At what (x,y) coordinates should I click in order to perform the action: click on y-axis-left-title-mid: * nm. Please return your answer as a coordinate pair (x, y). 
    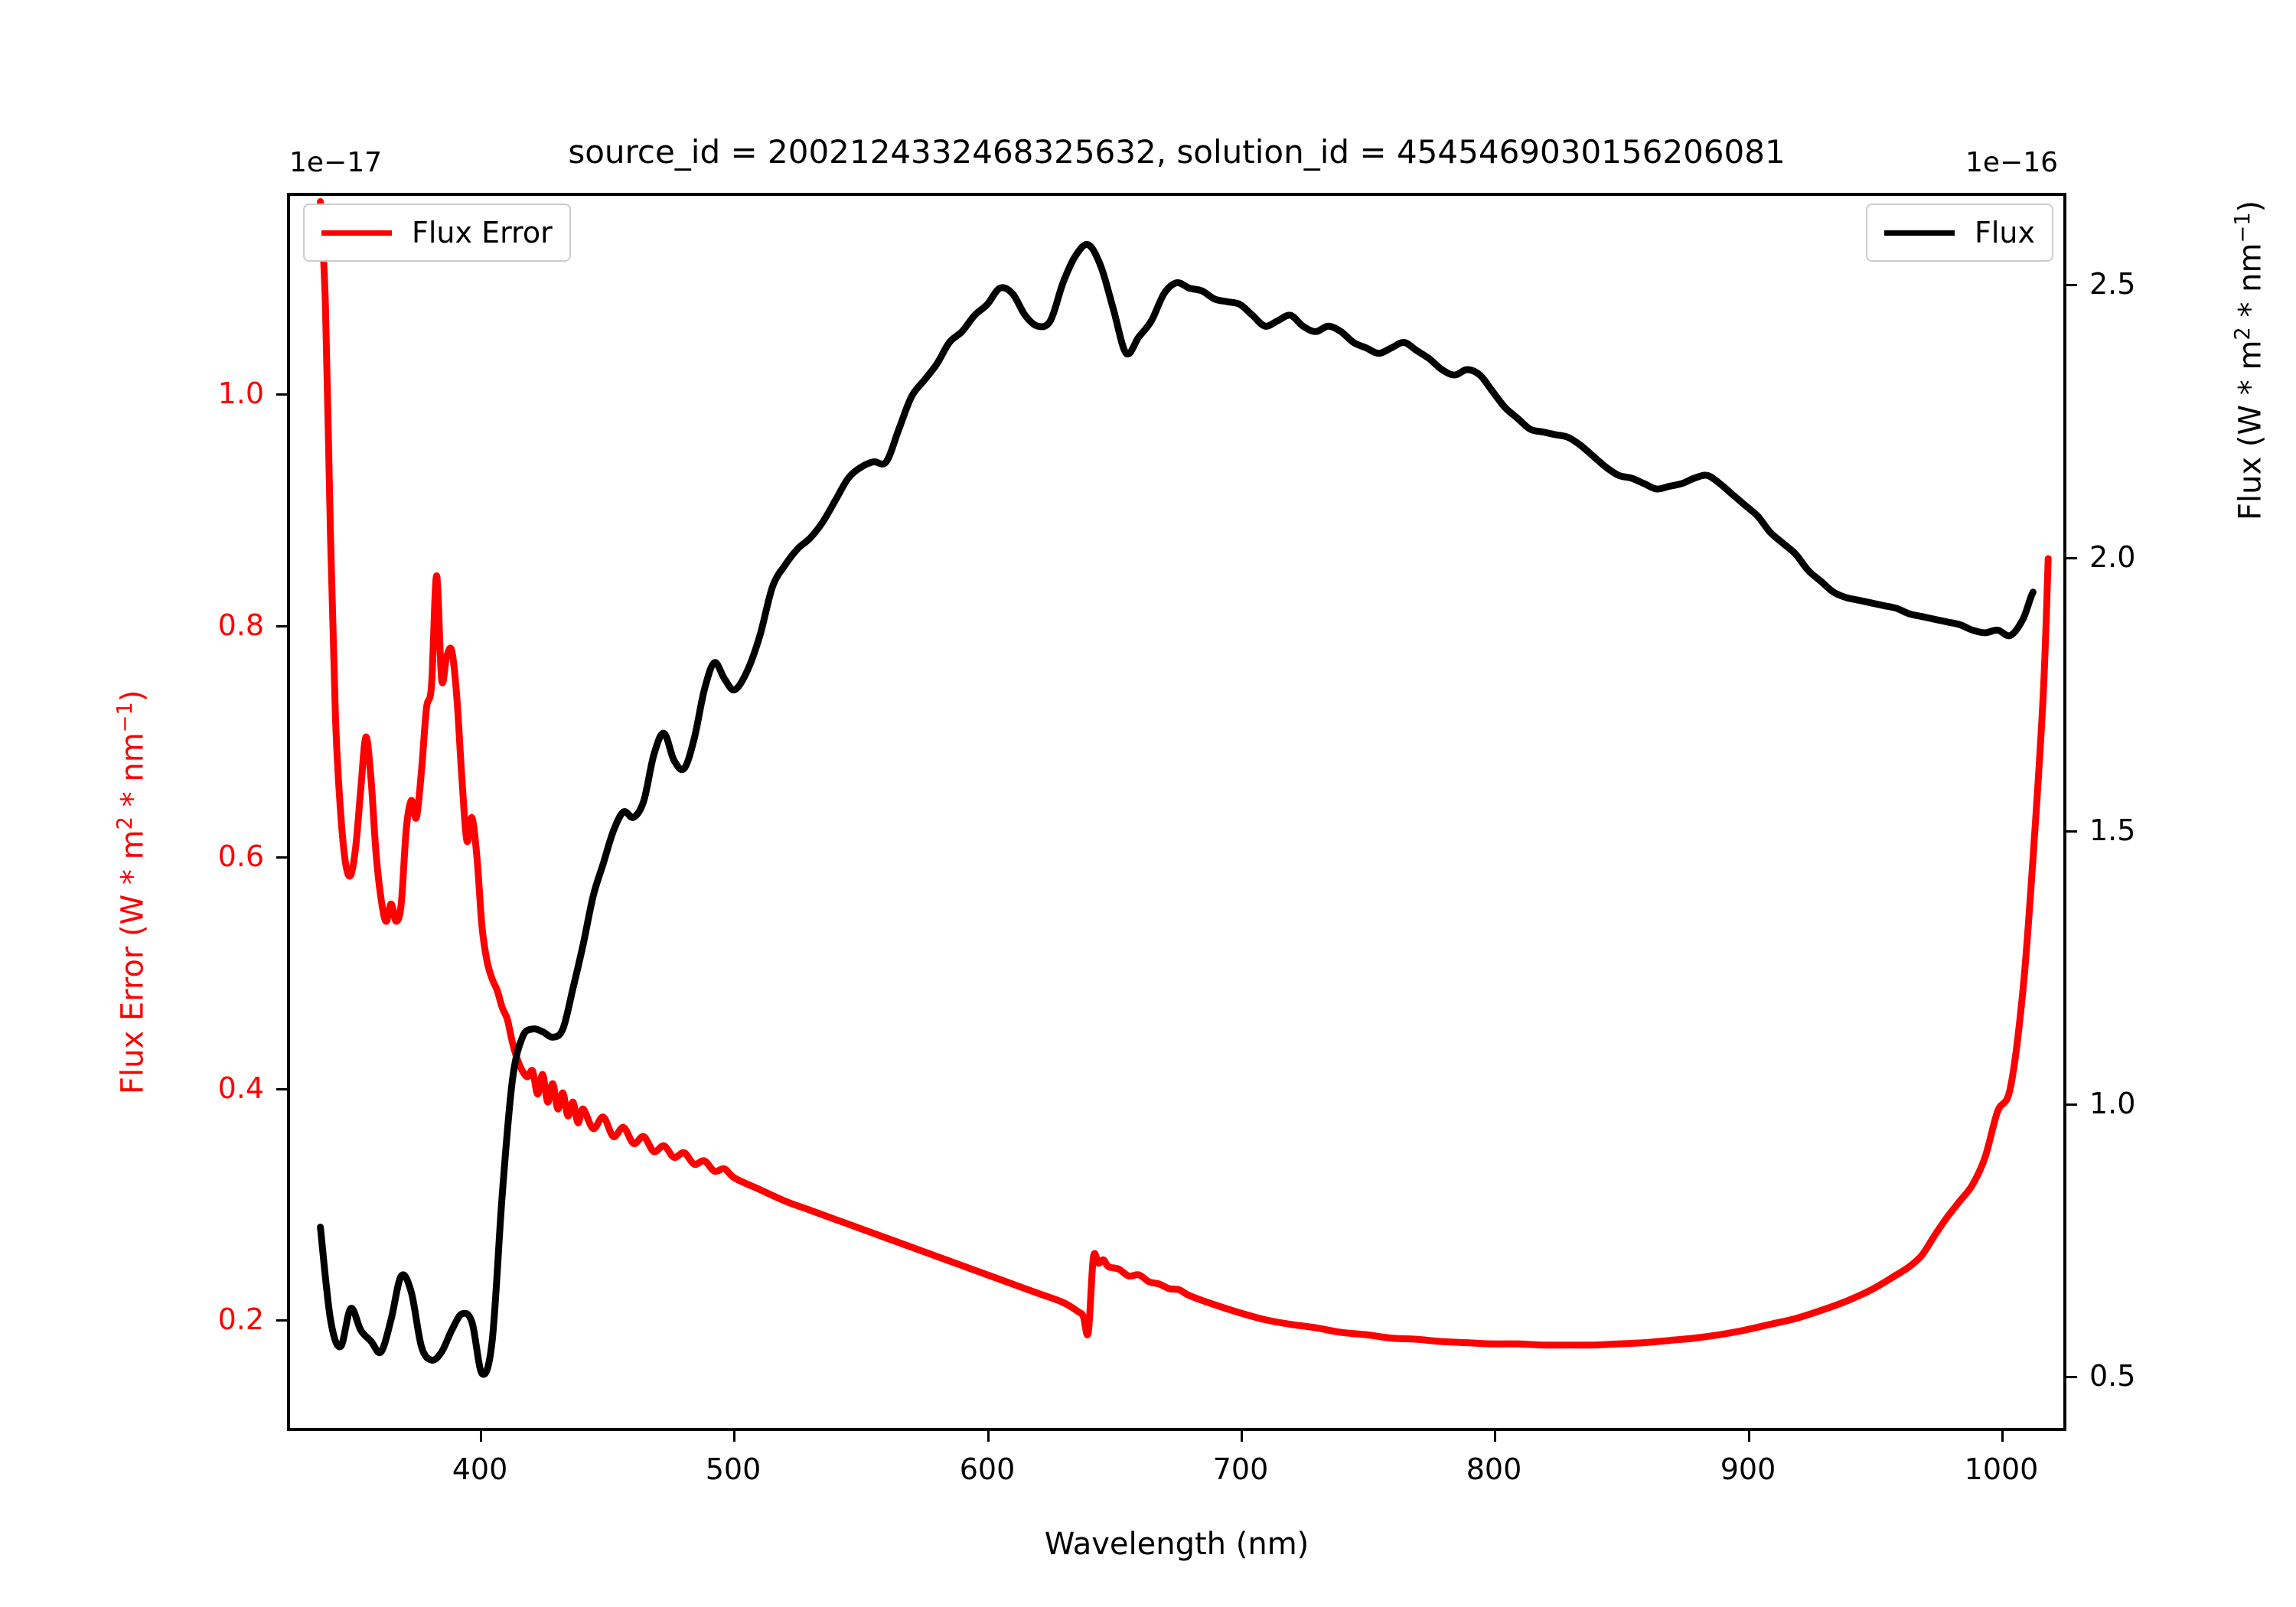
    Looking at the image, I should click on (133, 775).